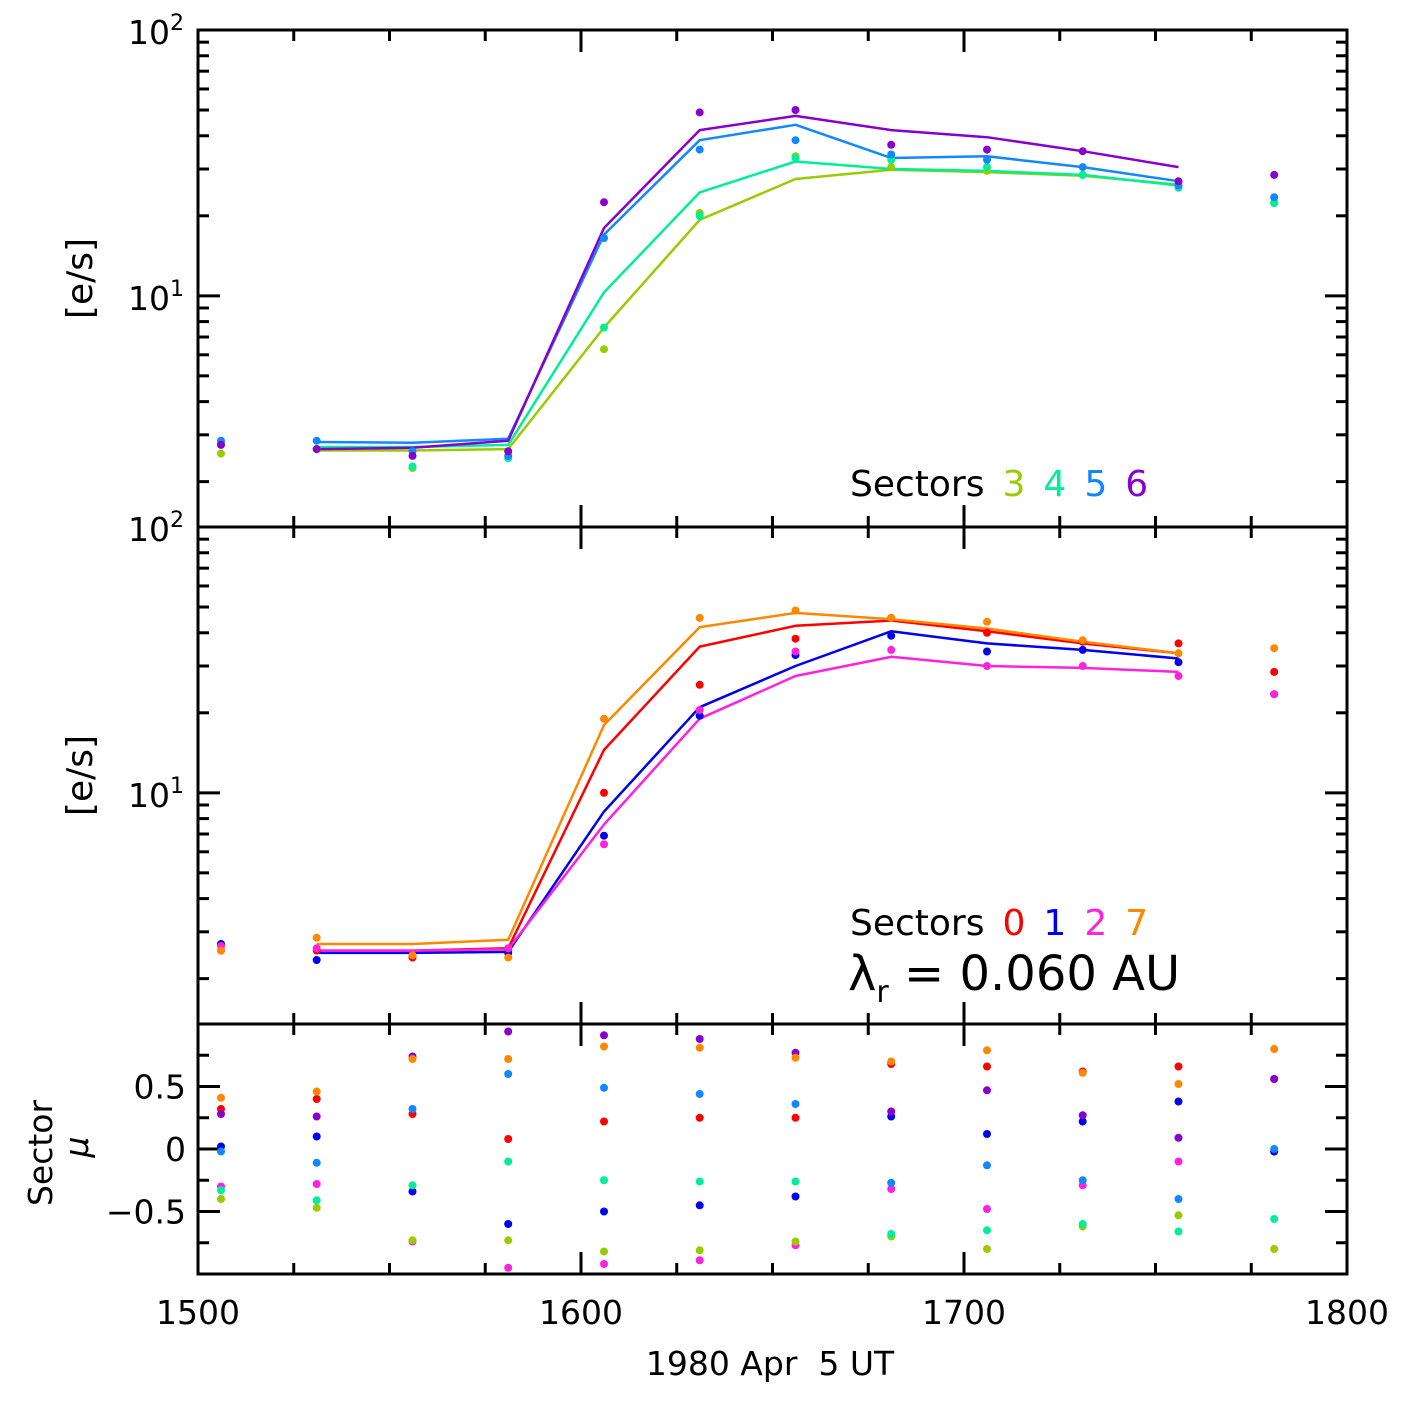  What do you see at coordinates (146, 1212) in the screenshot?
I see `y-tick-label: −0.5` at bounding box center [146, 1212].